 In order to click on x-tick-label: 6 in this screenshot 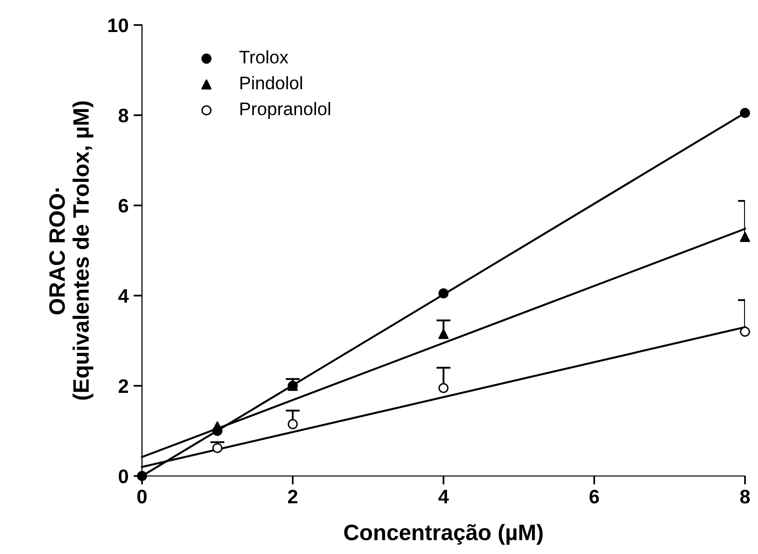, I will do `click(594, 497)`.